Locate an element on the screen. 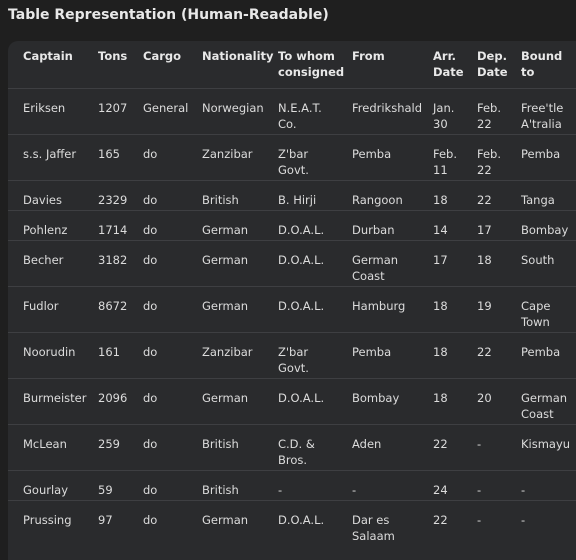 This screenshot has width=576, height=560. cell-line: 19 is located at coordinates (484, 305).